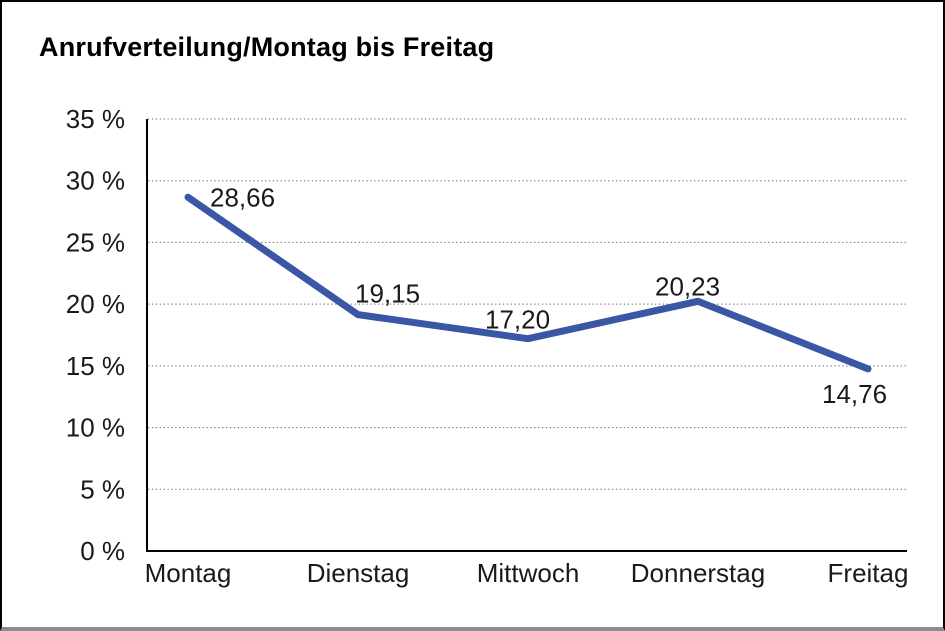 This screenshot has width=945, height=631. What do you see at coordinates (95, 242) in the screenshot?
I see `y-tick-label: 25 %` at bounding box center [95, 242].